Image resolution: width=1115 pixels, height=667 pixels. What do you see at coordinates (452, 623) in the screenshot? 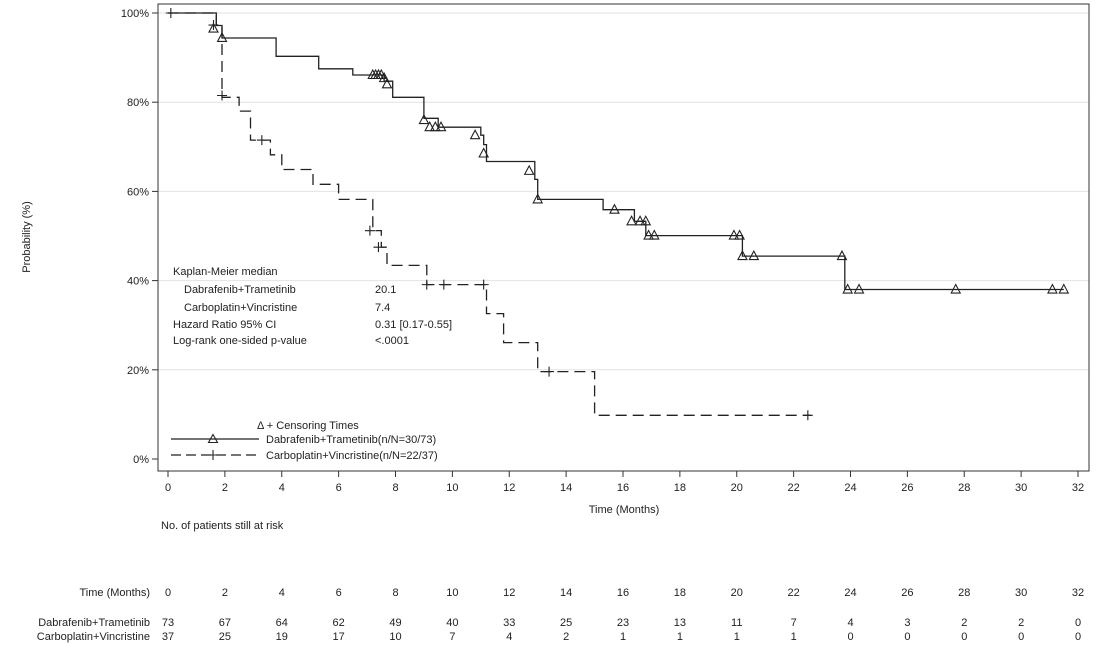
I see `risk-count-cell: 40` at bounding box center [452, 623].